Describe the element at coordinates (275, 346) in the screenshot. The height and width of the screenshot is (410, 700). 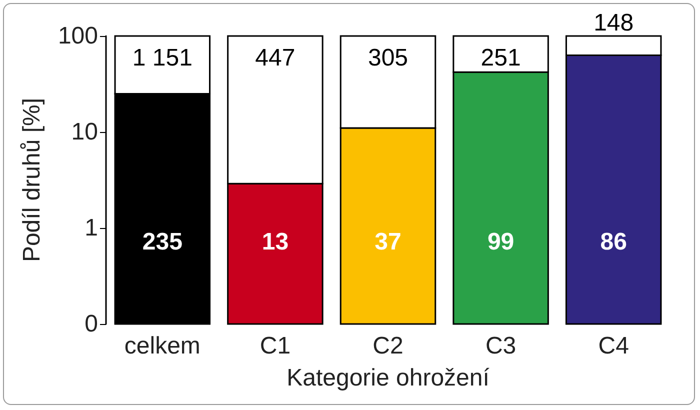
I see `x-tick-label: C1` at that location.